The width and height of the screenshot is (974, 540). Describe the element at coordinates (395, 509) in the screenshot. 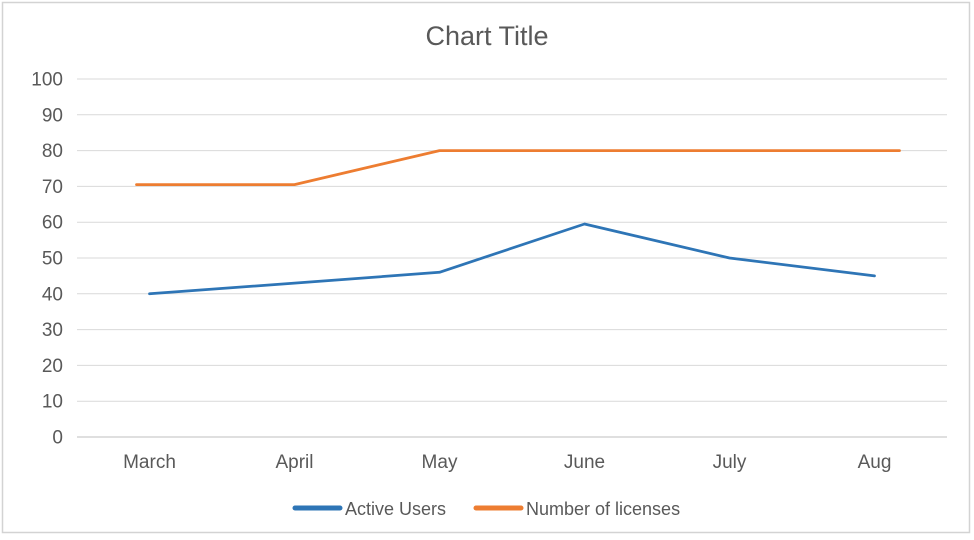

I see `legend-label-active-users: Active Users` at that location.